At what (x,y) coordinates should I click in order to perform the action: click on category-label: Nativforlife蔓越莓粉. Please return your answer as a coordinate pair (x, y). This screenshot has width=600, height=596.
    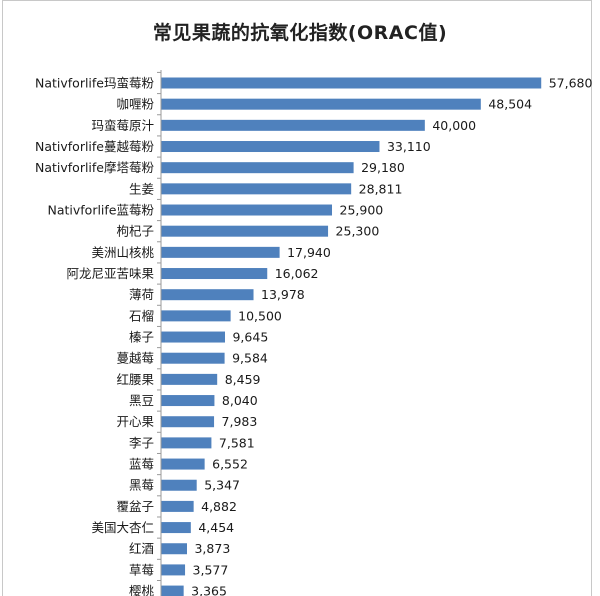
    Looking at the image, I should click on (95, 146).